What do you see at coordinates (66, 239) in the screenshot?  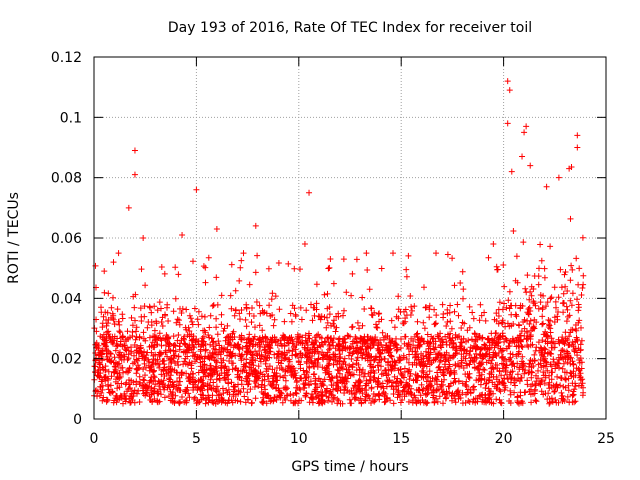 I see `y-tick-label: 0.06` at bounding box center [66, 239].